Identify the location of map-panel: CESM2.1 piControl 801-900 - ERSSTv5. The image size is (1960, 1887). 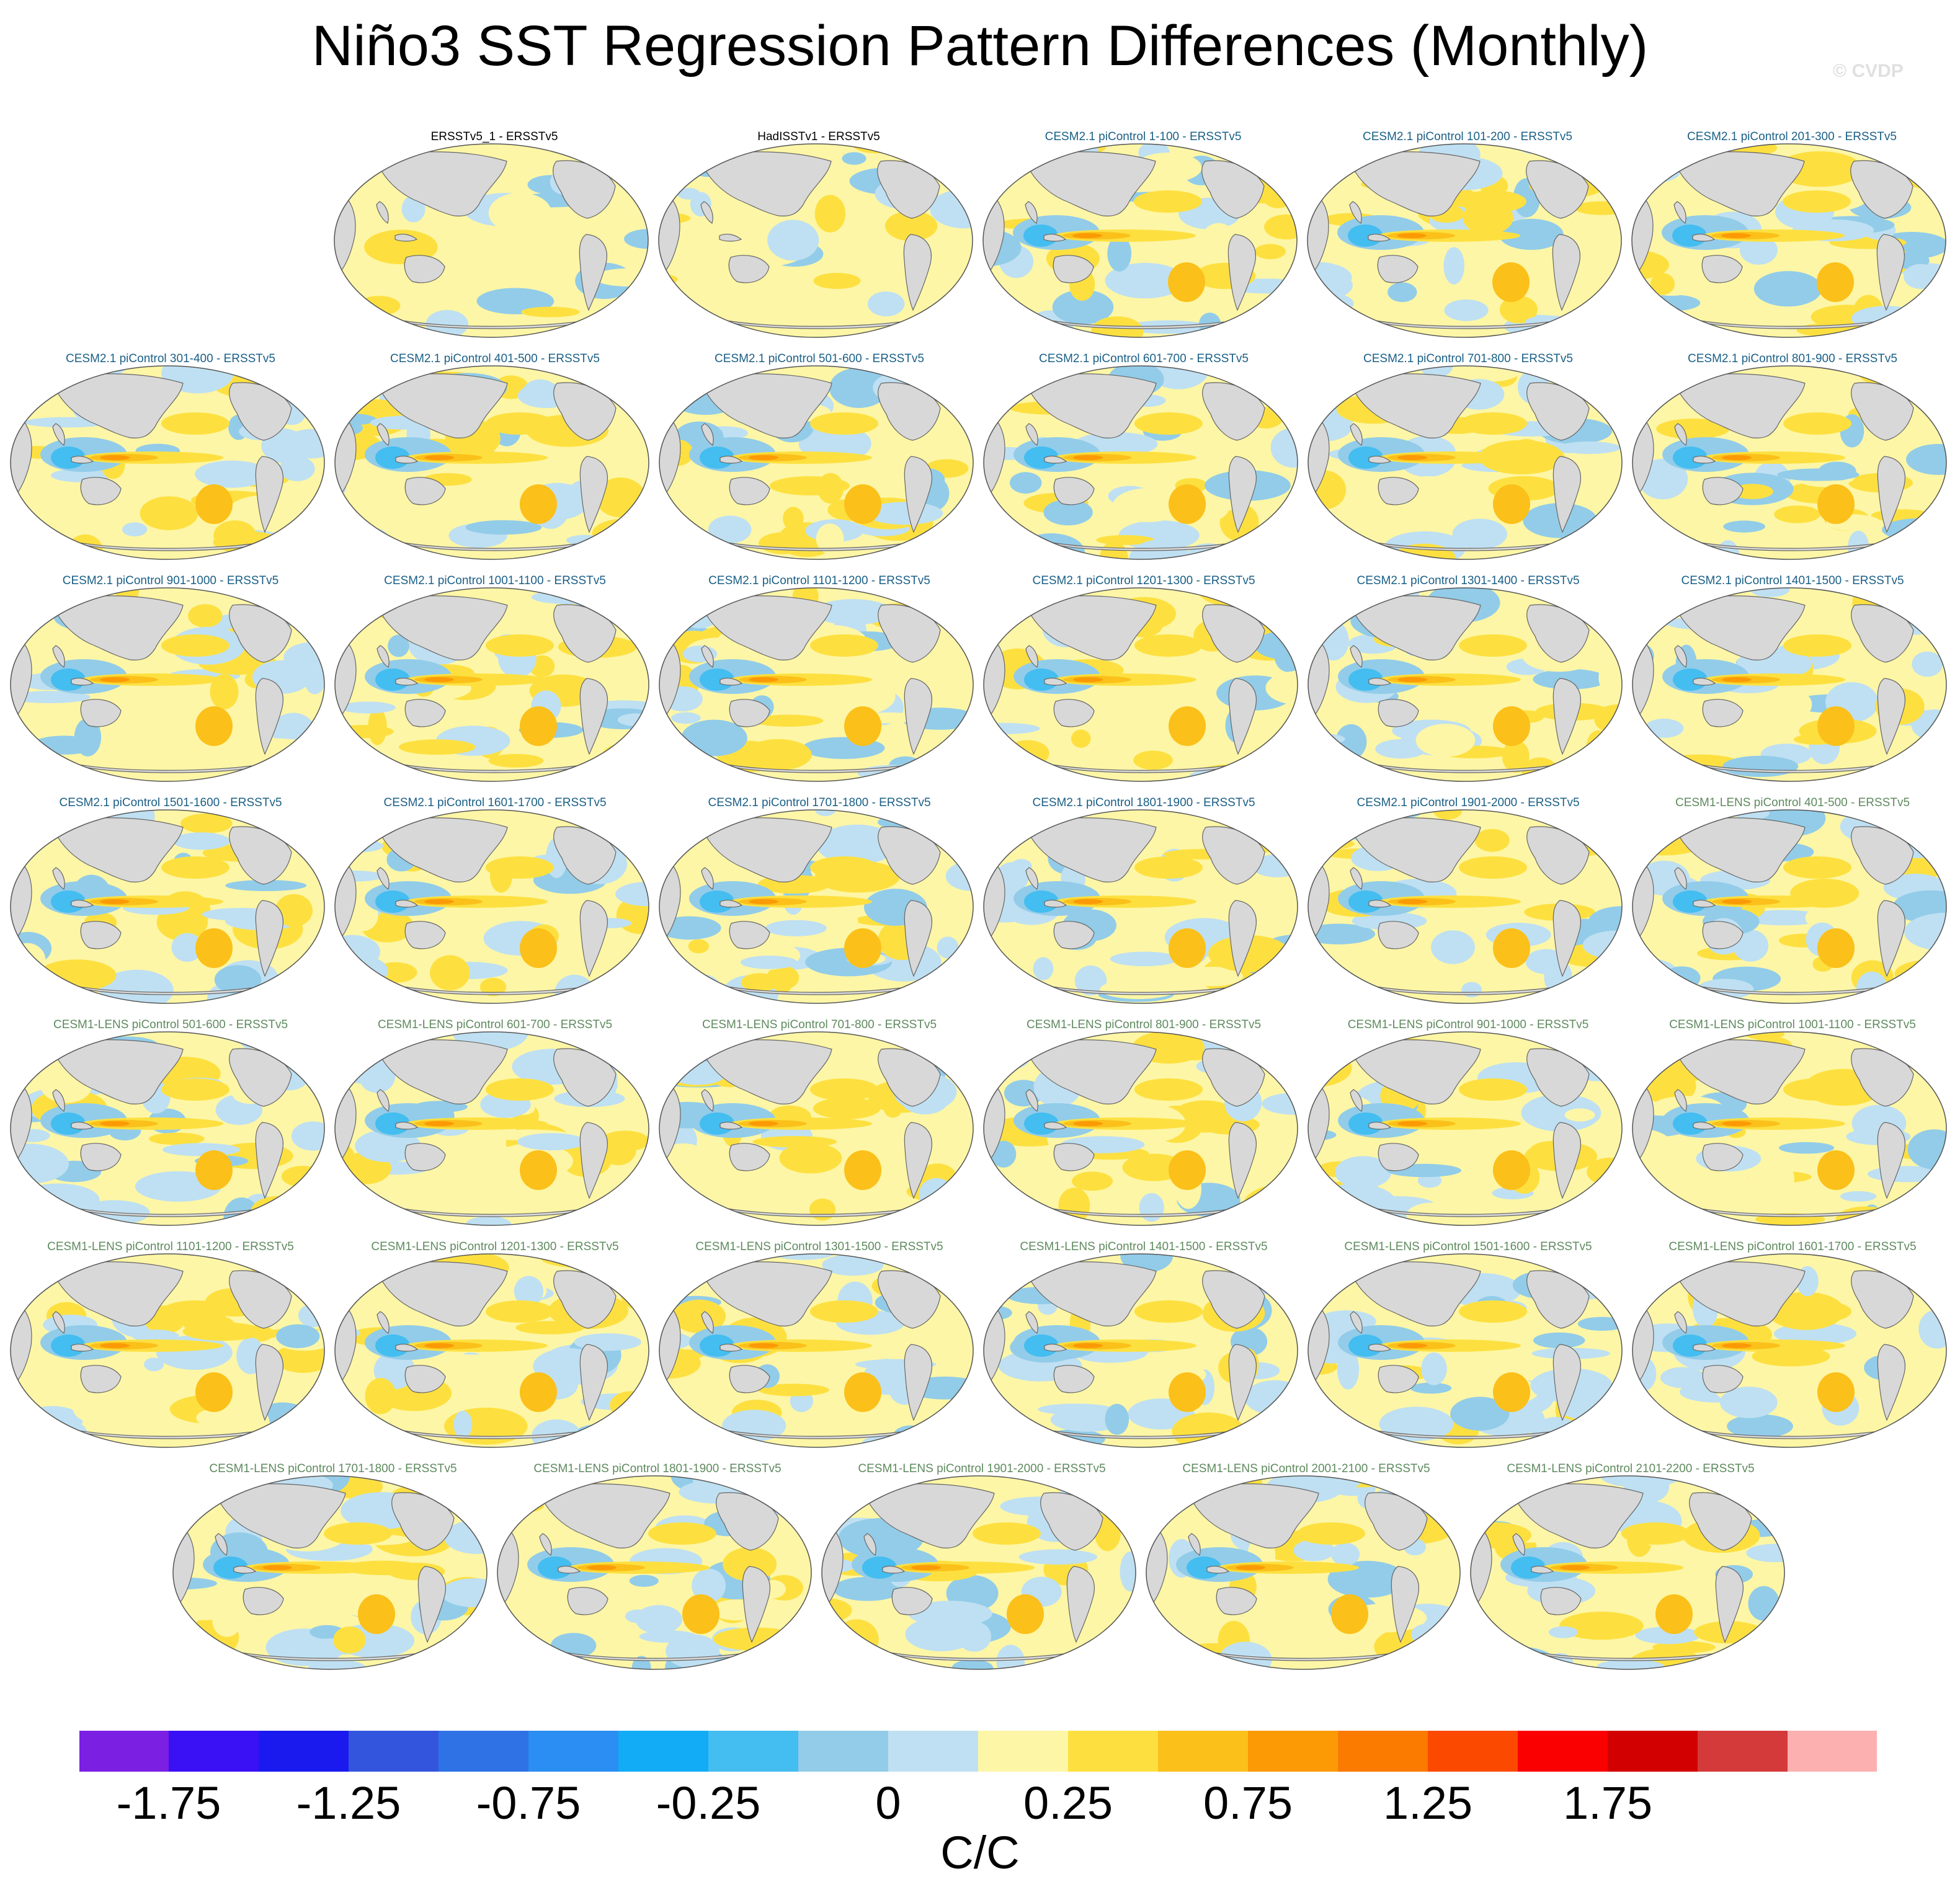
(1792, 457).